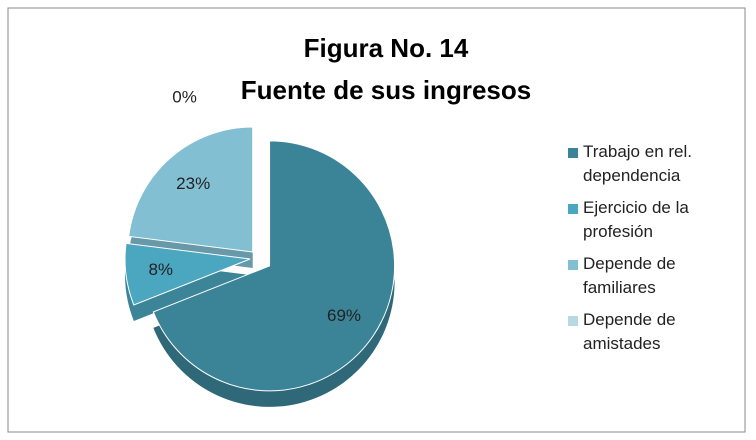  I want to click on data-label: 23%, so click(193, 183).